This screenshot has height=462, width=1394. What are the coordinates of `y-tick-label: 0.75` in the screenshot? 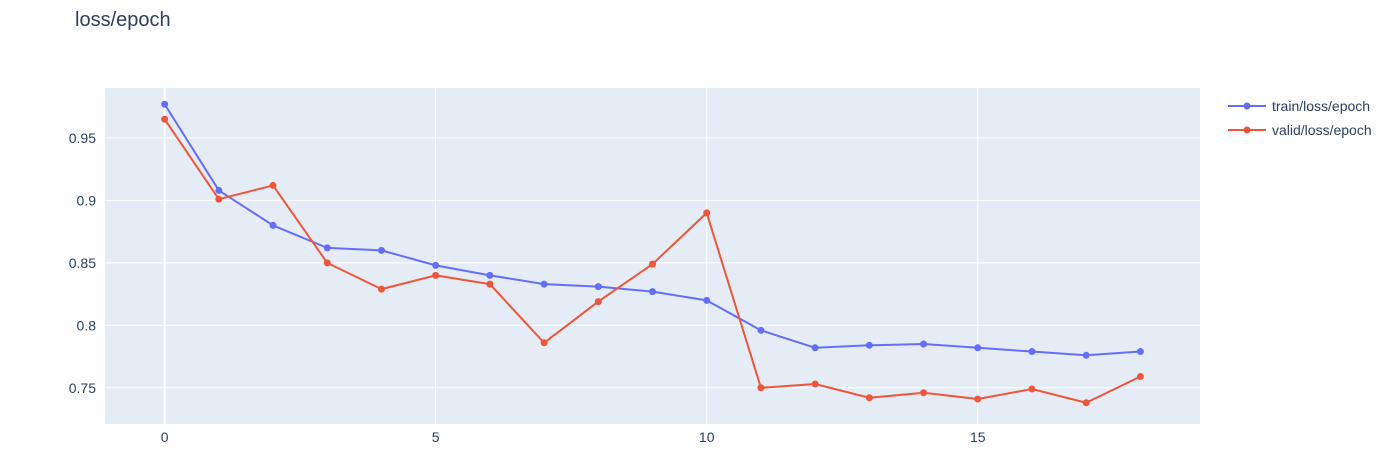 It's located at (82, 388).